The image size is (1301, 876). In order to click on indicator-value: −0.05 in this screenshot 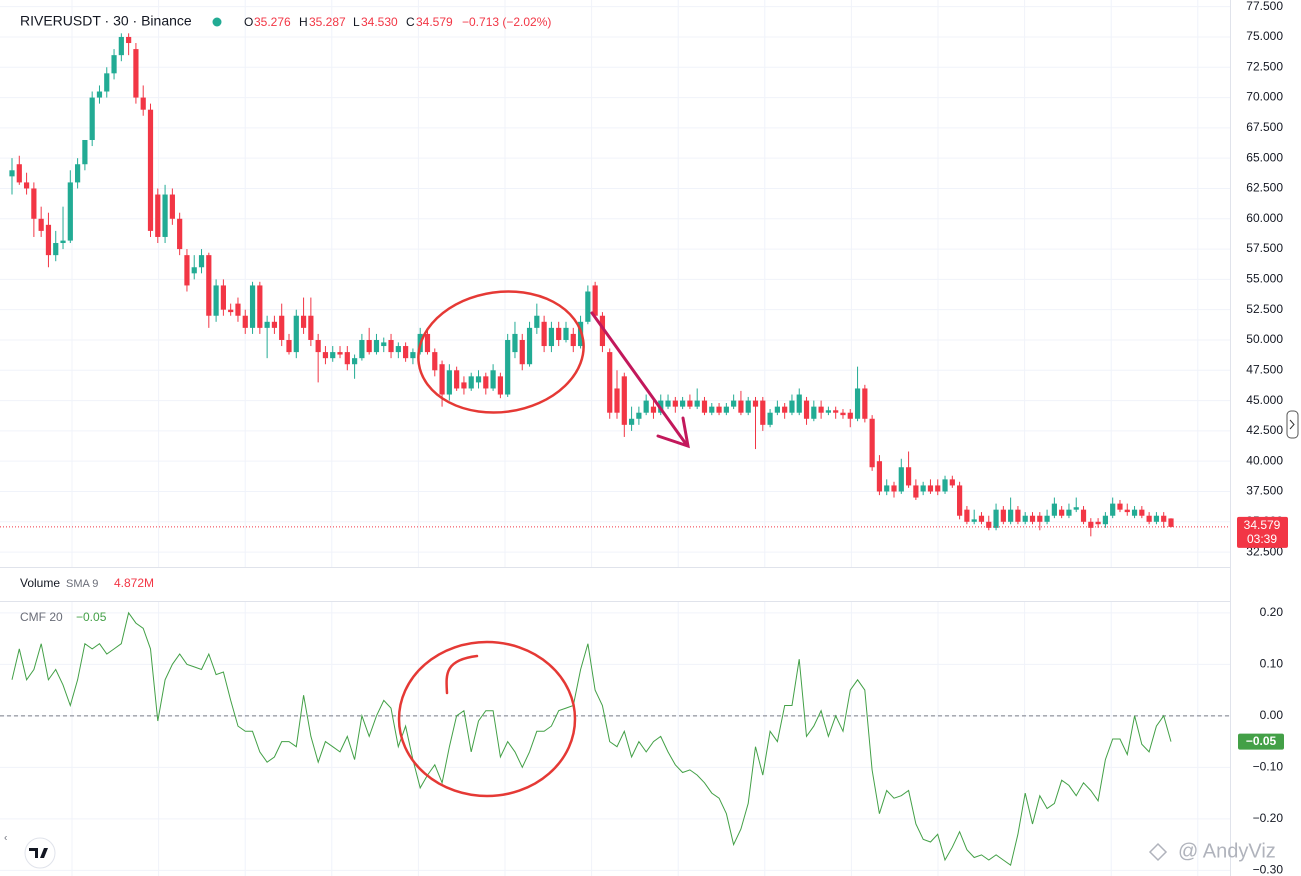, I will do `click(91, 617)`.